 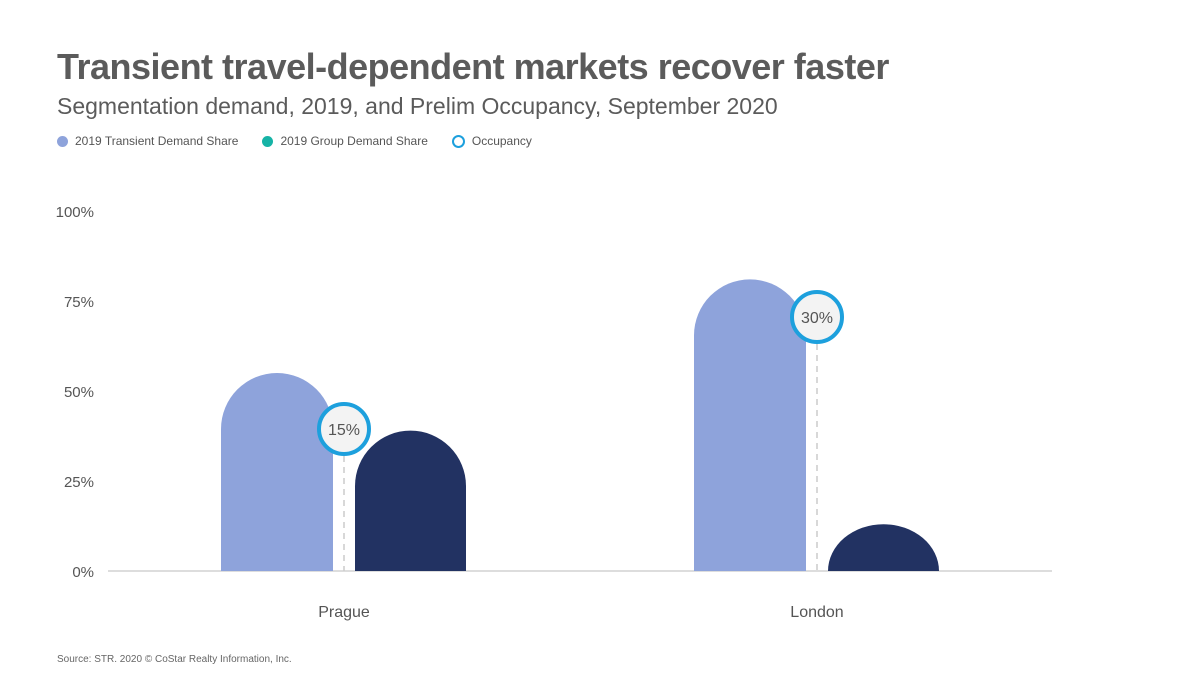 What do you see at coordinates (344, 612) in the screenshot?
I see `x-category-label: Prague` at bounding box center [344, 612].